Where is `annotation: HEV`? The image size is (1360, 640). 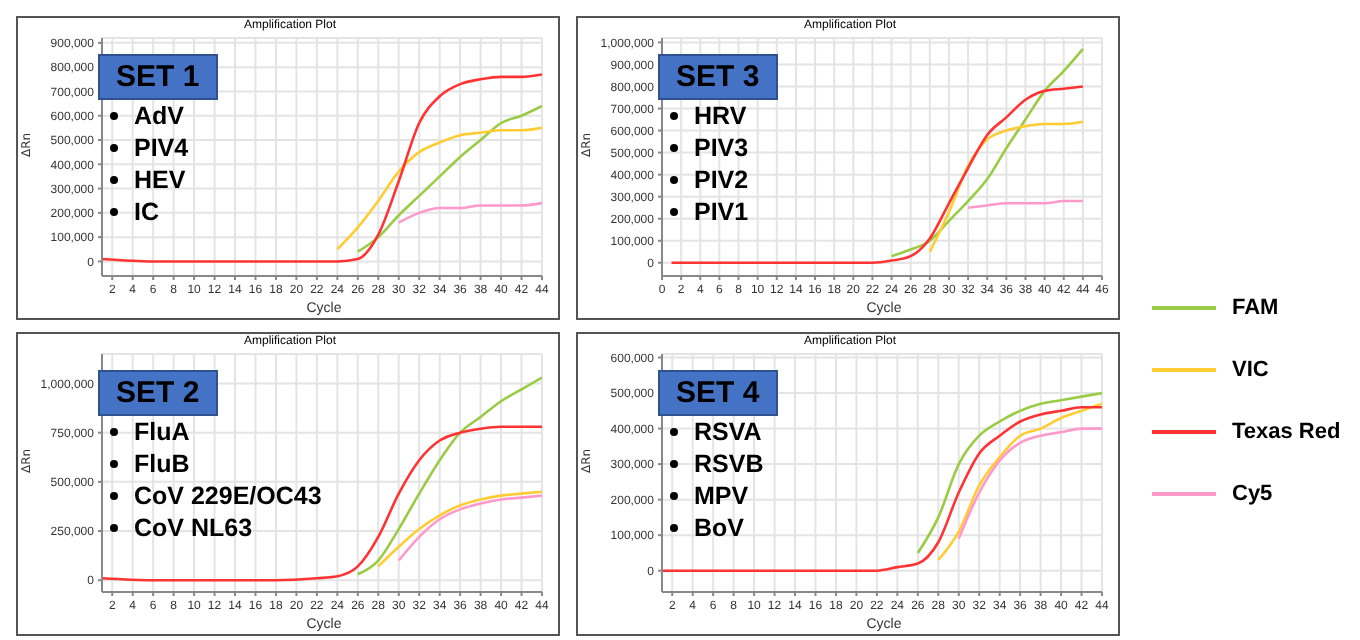
annotation: HEV is located at coordinates (160, 180).